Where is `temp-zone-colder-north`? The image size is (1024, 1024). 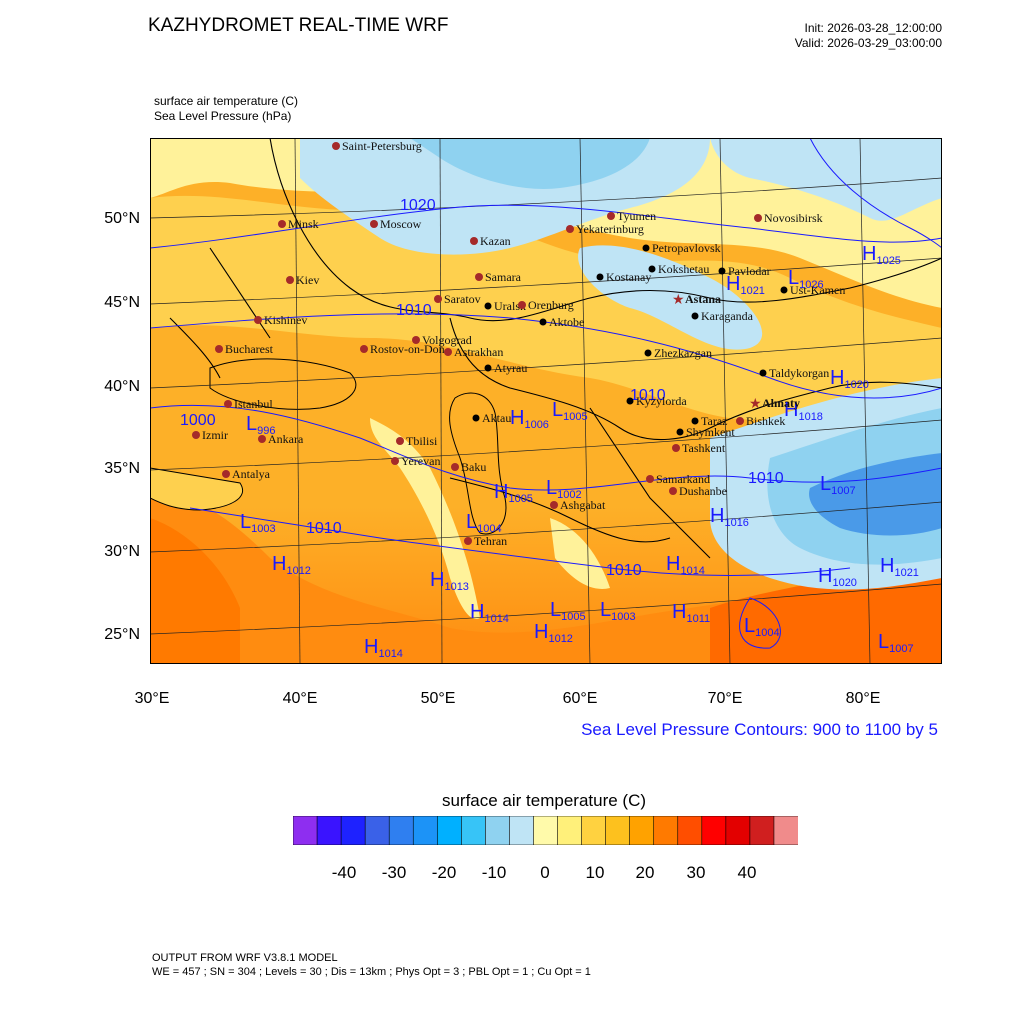
temp-zone-colder-north is located at coordinates (530, 163).